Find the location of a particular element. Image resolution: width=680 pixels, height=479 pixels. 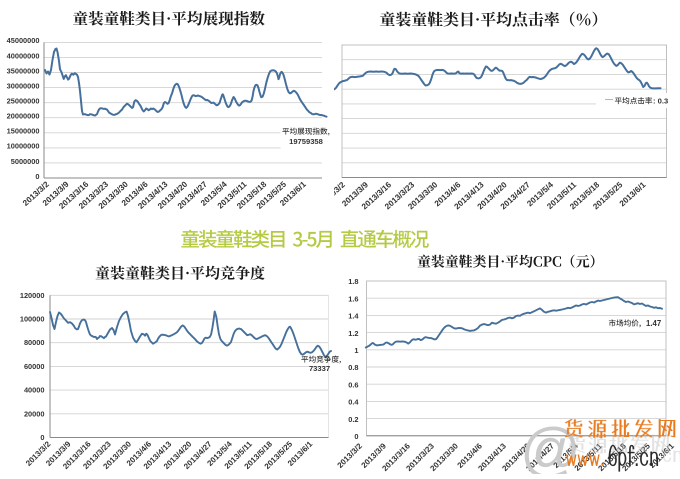

svg-text: 40000000 is located at coordinates (23, 55).